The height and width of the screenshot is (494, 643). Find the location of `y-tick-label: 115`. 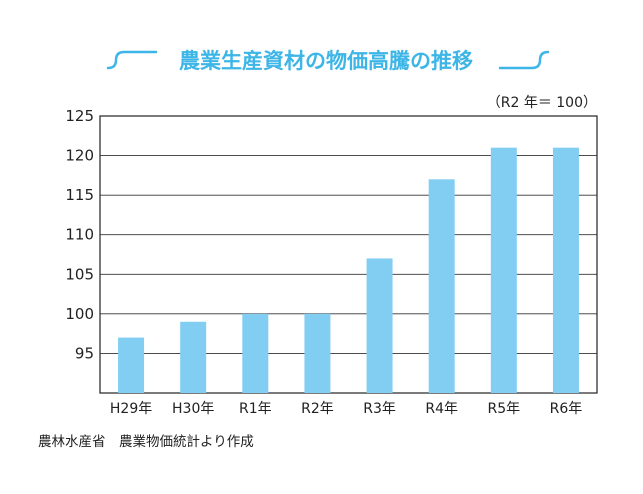

y-tick-label: 115 is located at coordinates (79, 195).